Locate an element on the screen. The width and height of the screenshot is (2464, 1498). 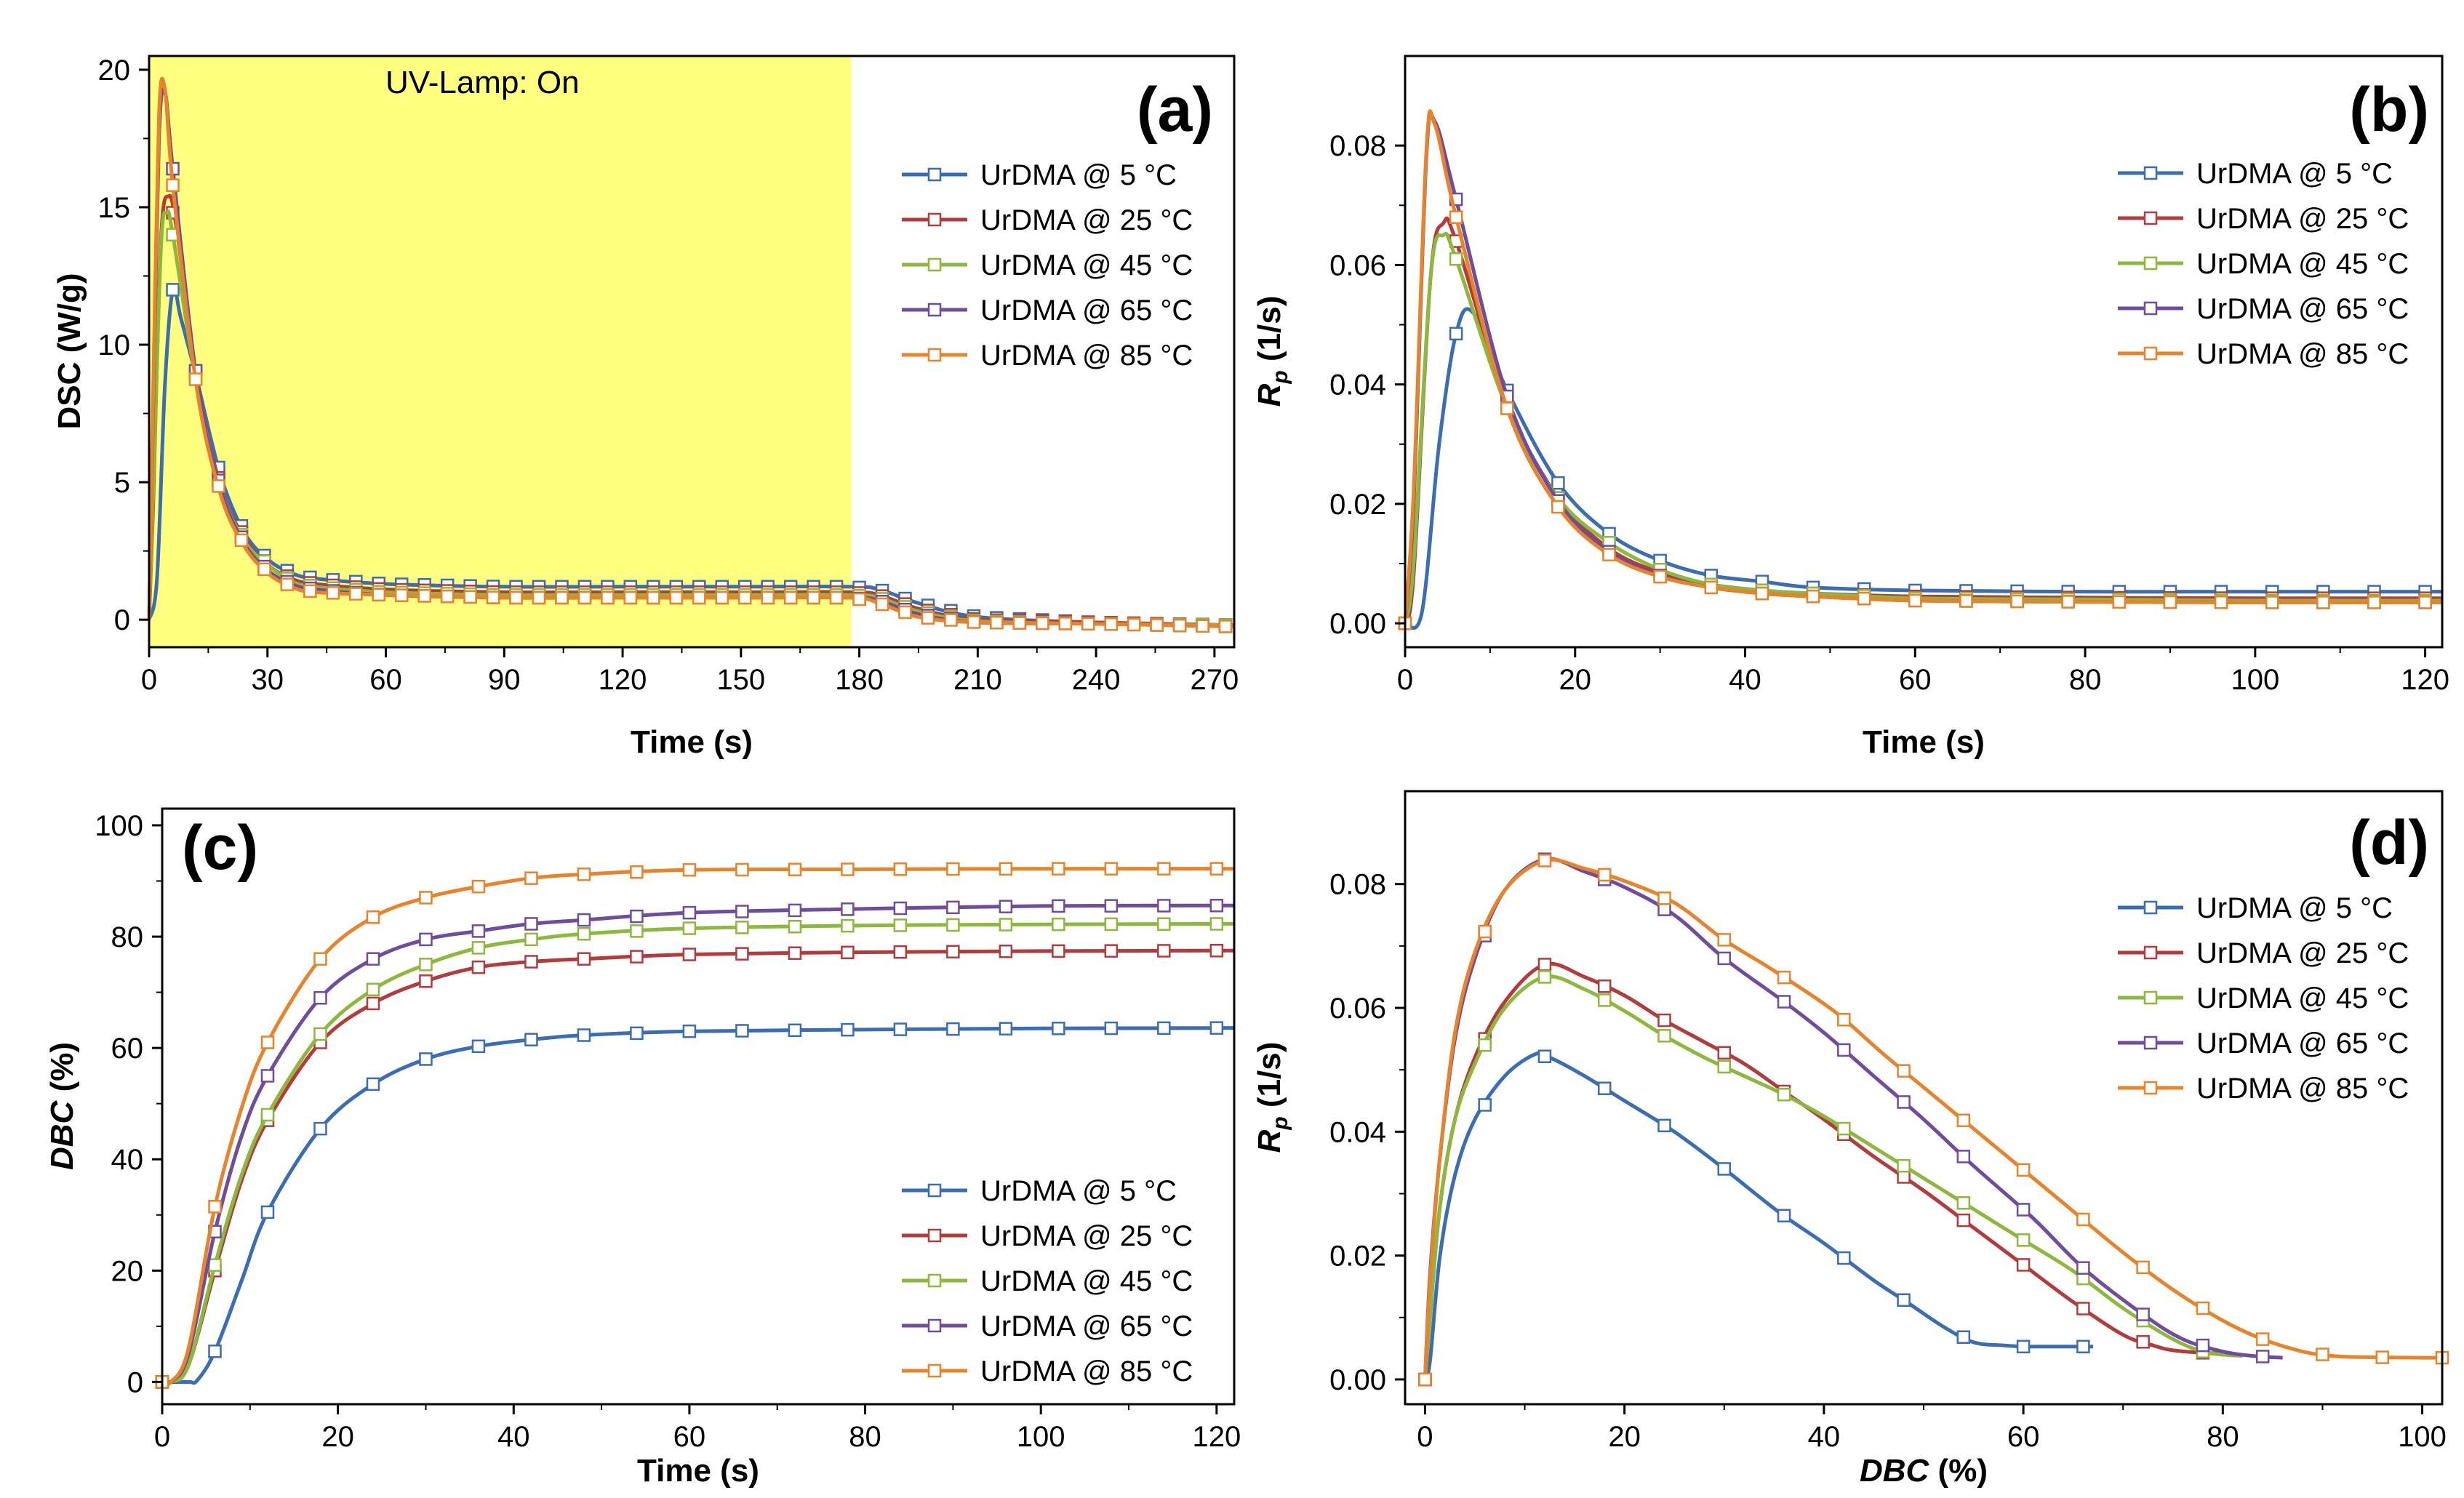
y-axis-title-d: Rp (1/s) is located at coordinates (1272, 1097).